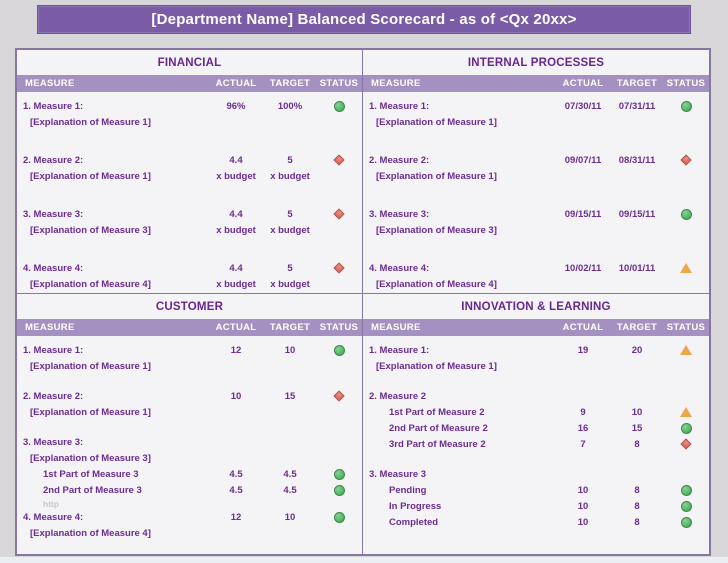  What do you see at coordinates (290, 284) in the screenshot?
I see `target-value: x budget` at bounding box center [290, 284].